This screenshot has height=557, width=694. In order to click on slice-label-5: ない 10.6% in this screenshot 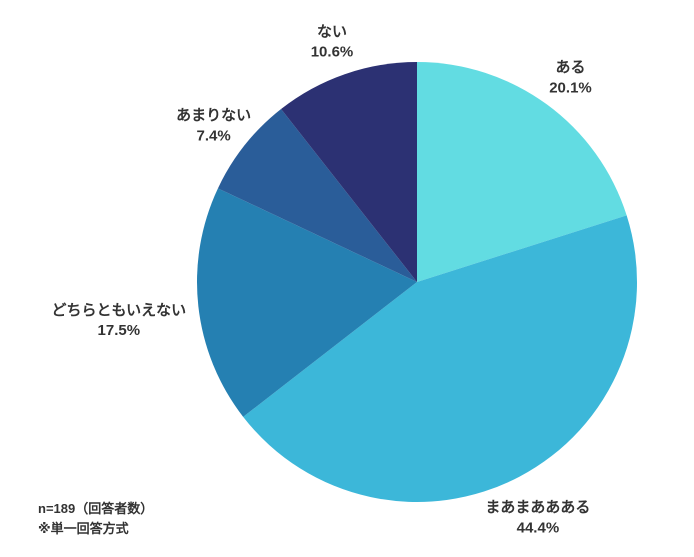, I will do `click(332, 41)`.